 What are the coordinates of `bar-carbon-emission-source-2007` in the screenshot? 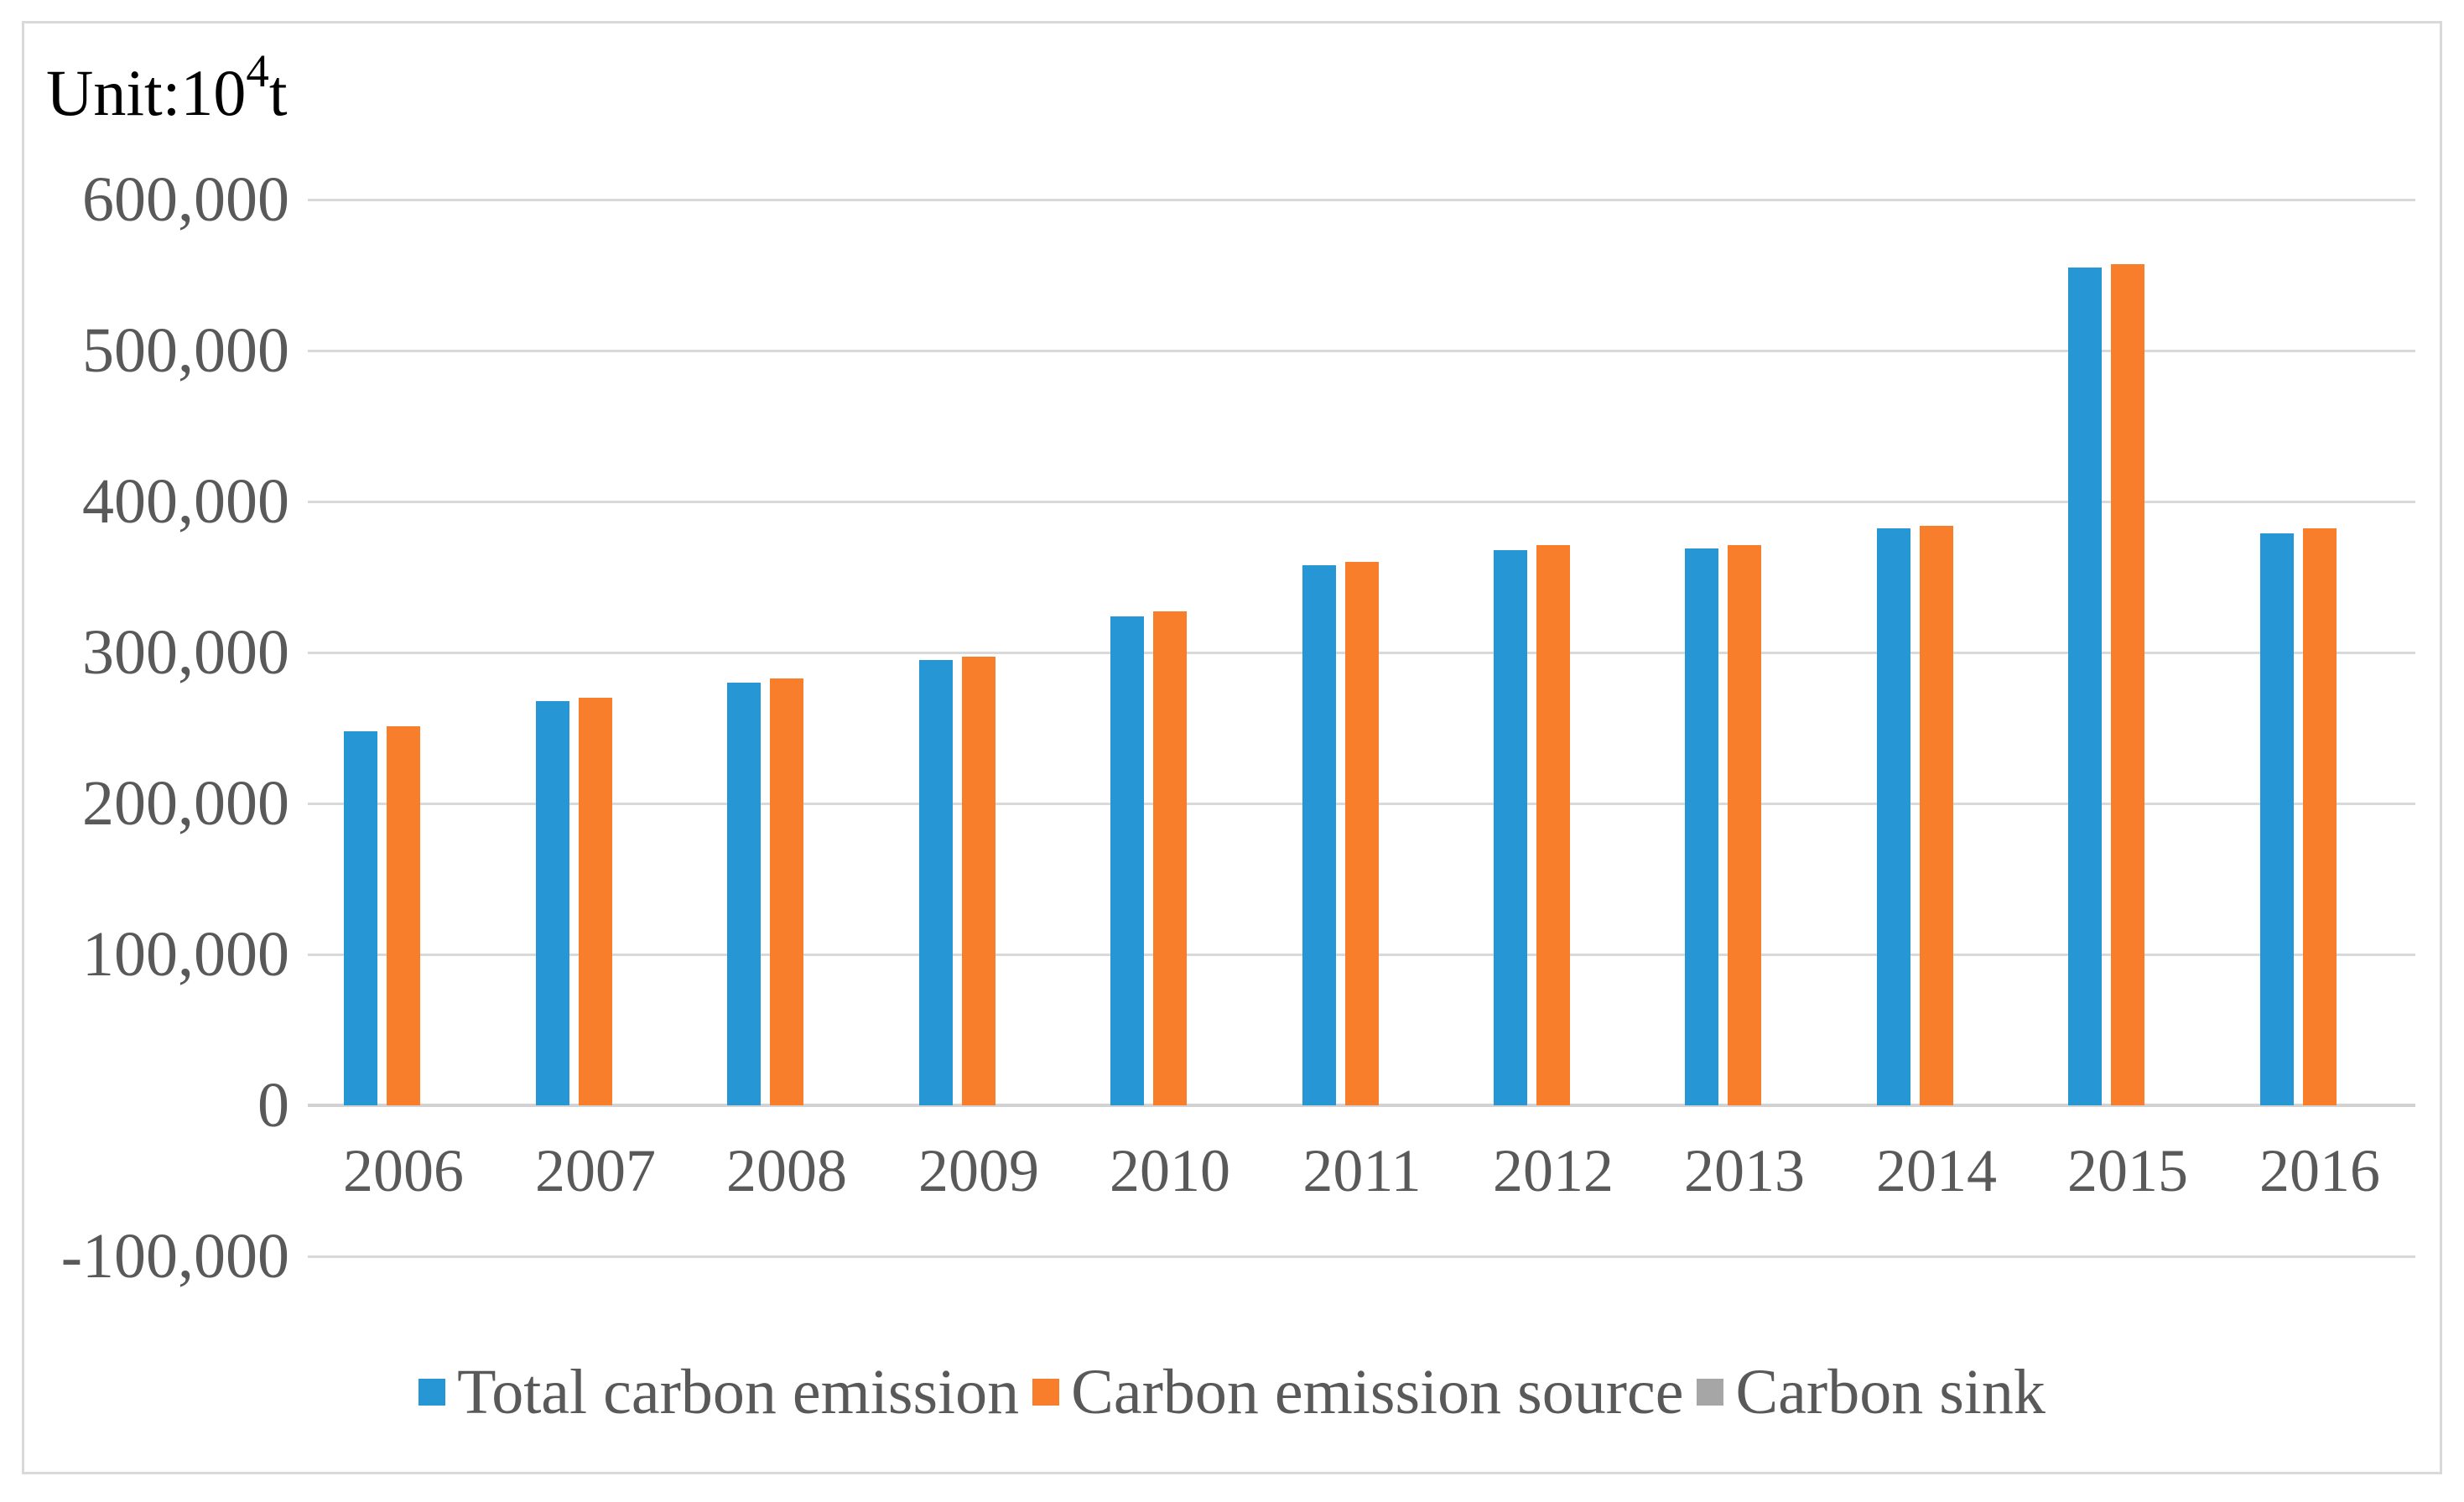 It's located at (595, 901).